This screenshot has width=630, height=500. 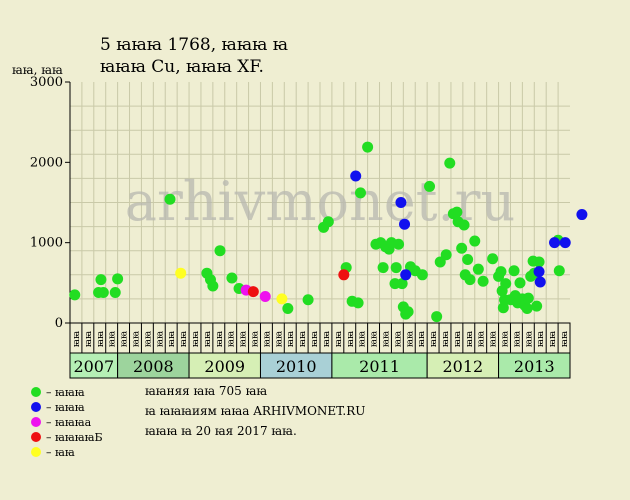 I want to click on data-point-magenta, so click(x=265, y=296).